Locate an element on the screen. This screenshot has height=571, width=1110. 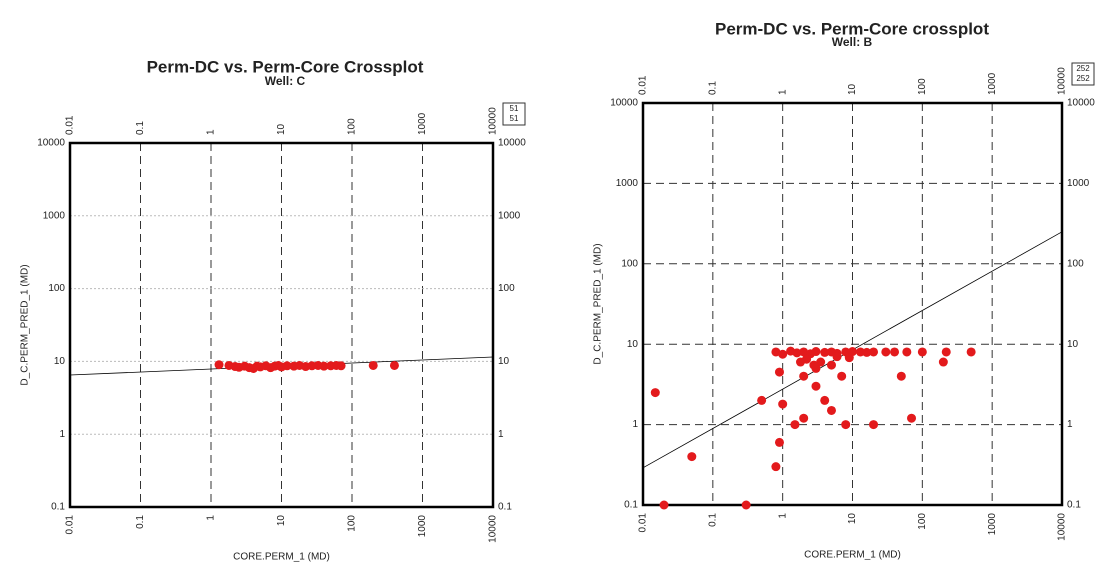
legend-count: 51 is located at coordinates (514, 108).